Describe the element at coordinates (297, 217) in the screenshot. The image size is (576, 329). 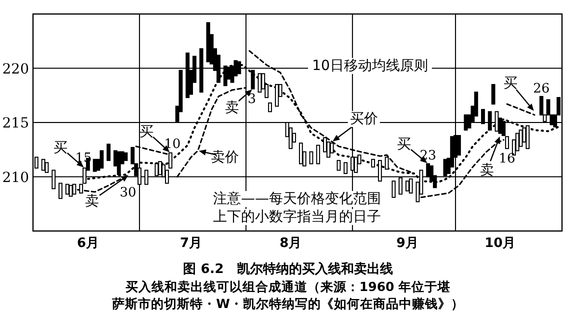
I see `annotation: 上下的小数字指当月的日子` at that location.